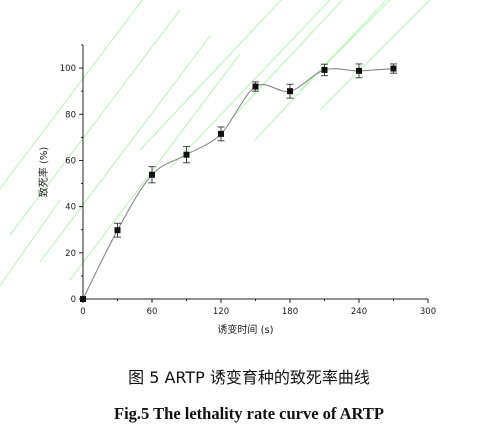  Describe the element at coordinates (290, 312) in the screenshot. I see `x-tick-label: 180` at that location.